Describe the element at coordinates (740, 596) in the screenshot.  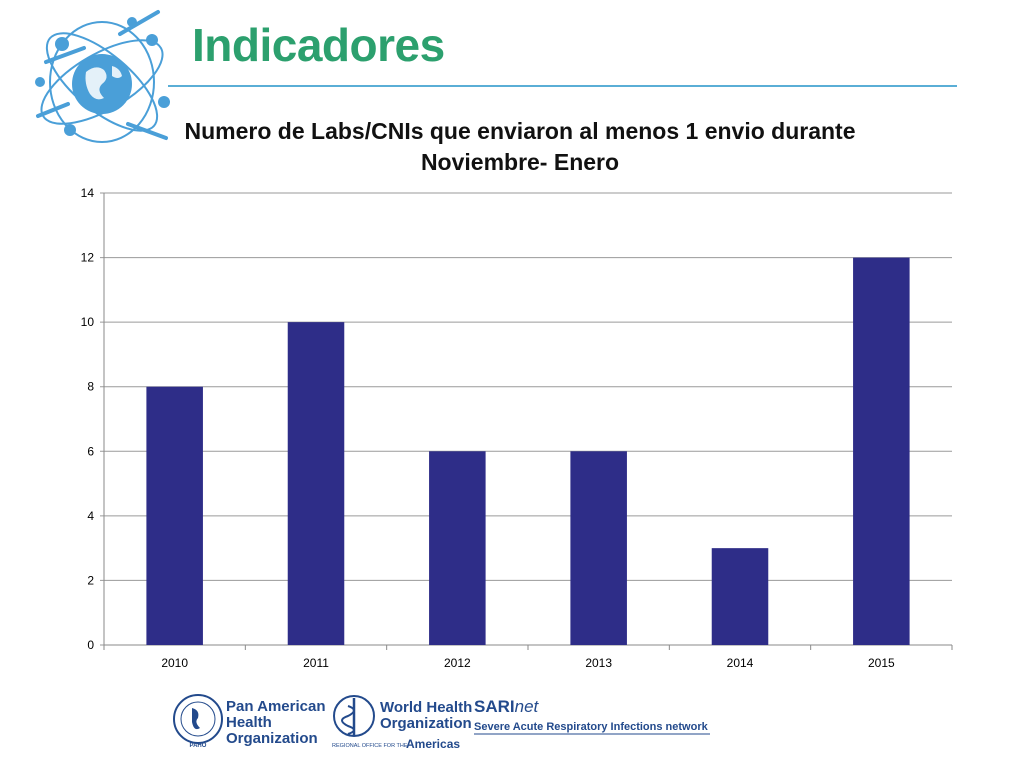
I see `bar-2014` at that location.